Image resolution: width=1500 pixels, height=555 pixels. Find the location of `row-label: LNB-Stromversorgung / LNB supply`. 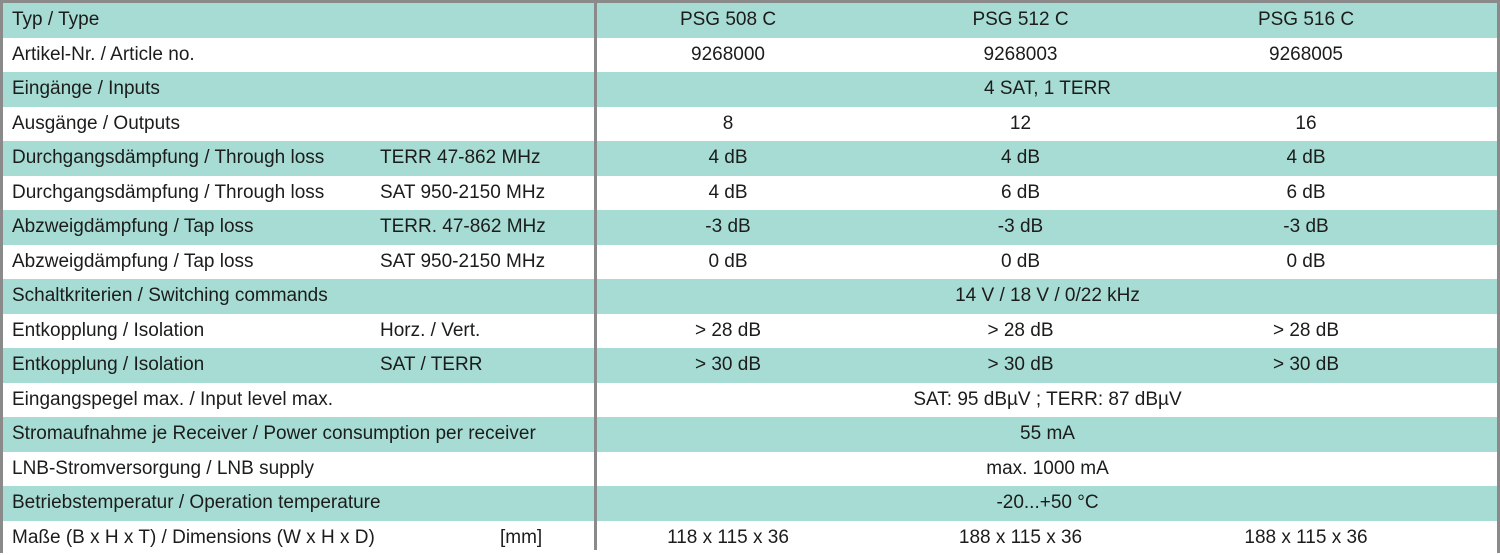

row-label: LNB-Stromversorgung / LNB supply is located at coordinates (163, 469).